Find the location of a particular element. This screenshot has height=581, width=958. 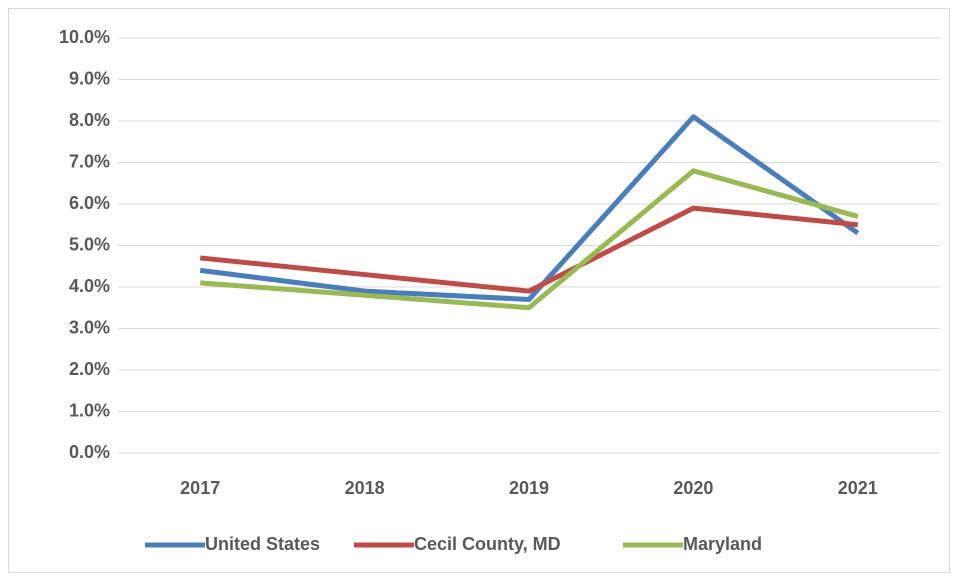

y-tick-label: 0.0% is located at coordinates (89, 452).